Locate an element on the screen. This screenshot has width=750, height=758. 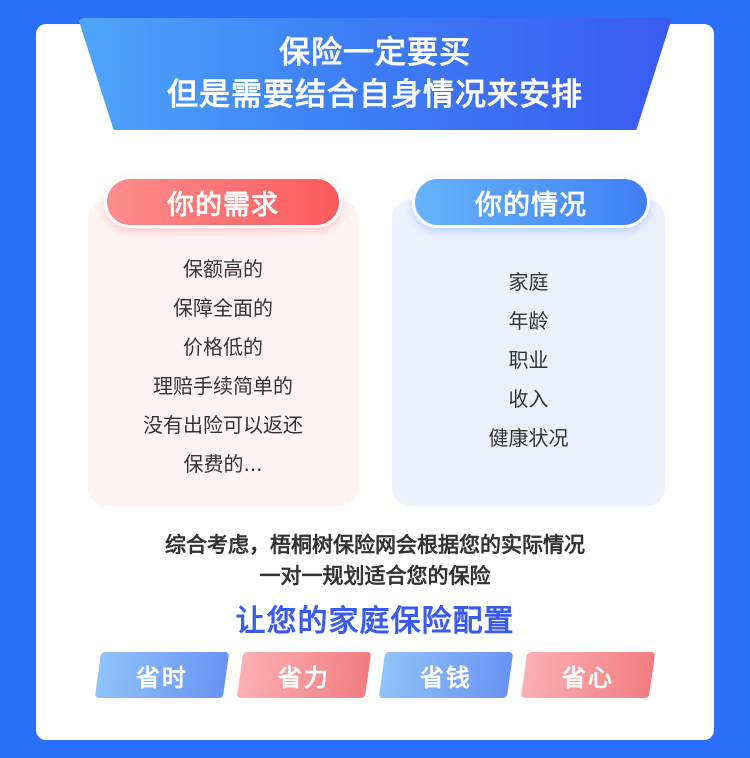
needs-item: 理赔手续简单的 is located at coordinates (223, 386).